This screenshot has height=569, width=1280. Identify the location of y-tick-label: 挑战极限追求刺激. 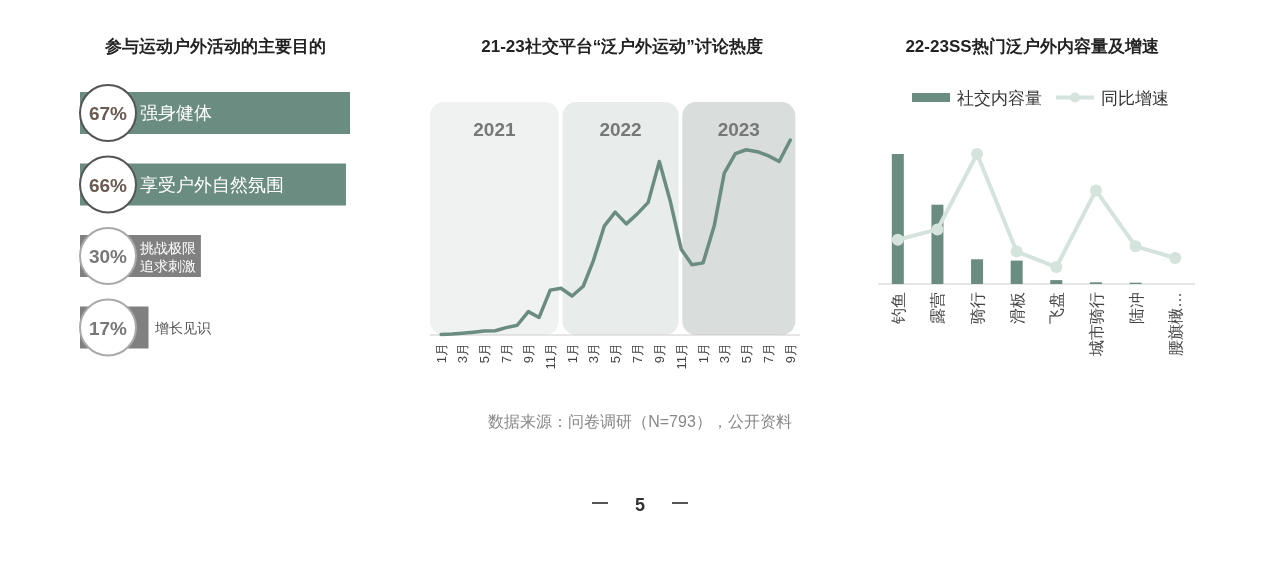
(168, 257).